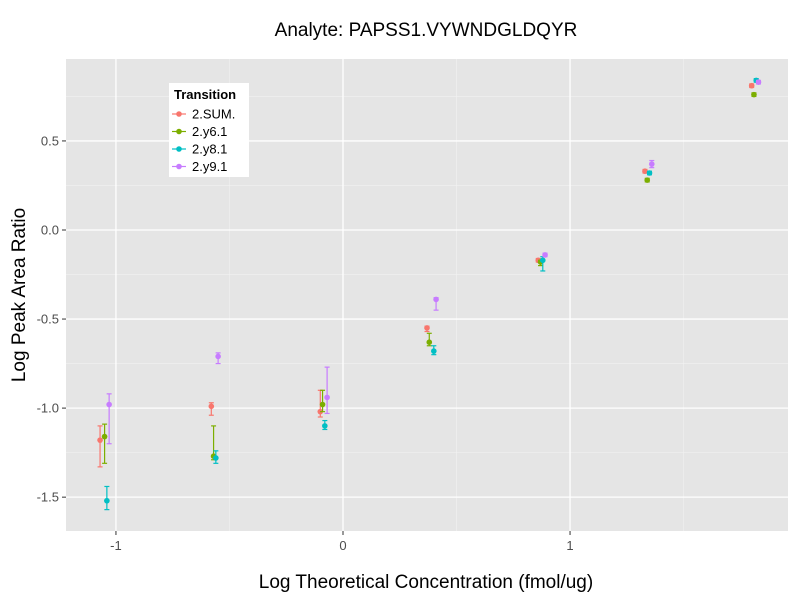  Describe the element at coordinates (50, 140) in the screenshot. I see `y-tick-label: 0.5` at that location.